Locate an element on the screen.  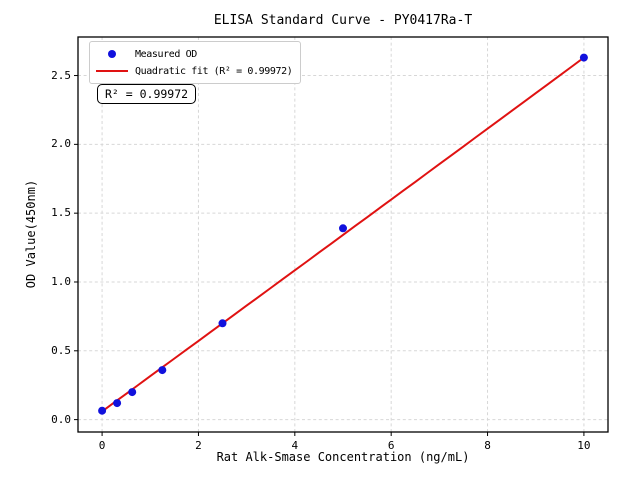
x-tick-label: 10 is located at coordinates (584, 445).